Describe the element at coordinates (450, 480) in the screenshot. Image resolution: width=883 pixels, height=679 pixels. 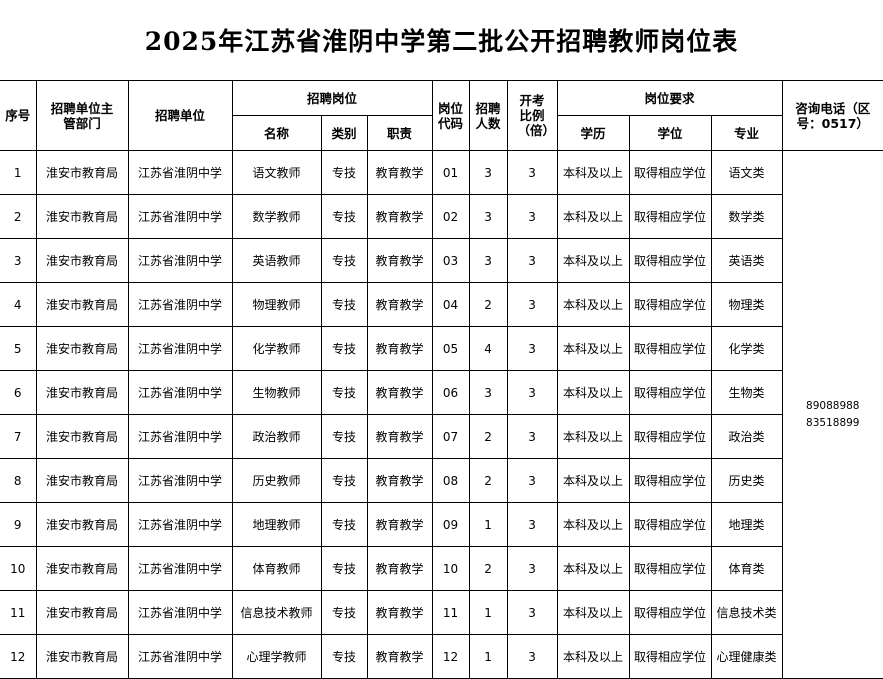
I see `cell-code: 08` at that location.